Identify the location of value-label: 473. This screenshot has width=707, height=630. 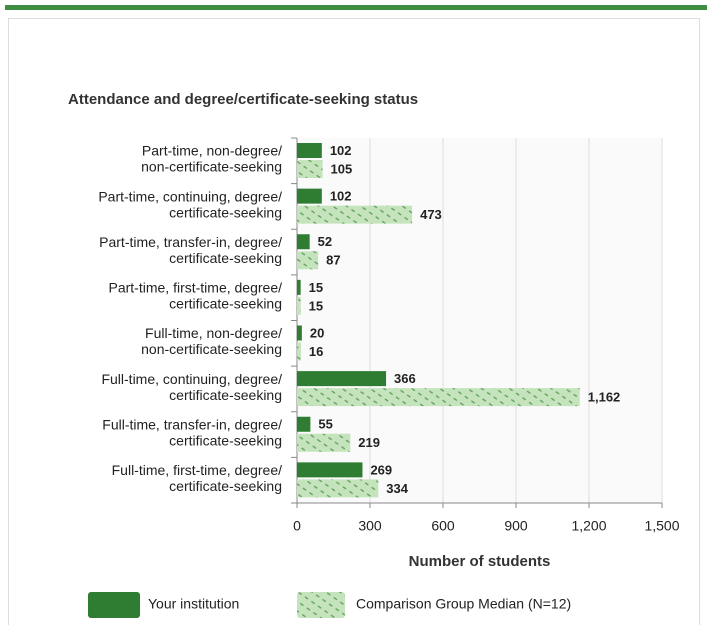
(431, 214).